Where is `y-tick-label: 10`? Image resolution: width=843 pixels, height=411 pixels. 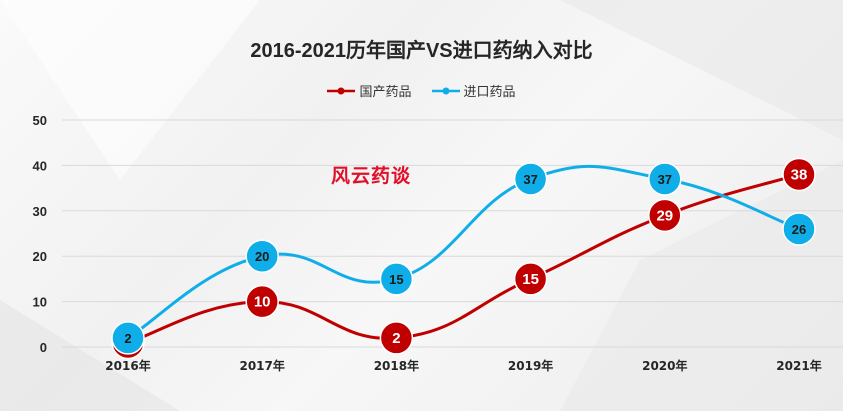
y-tick-label: 10 is located at coordinates (40, 302).